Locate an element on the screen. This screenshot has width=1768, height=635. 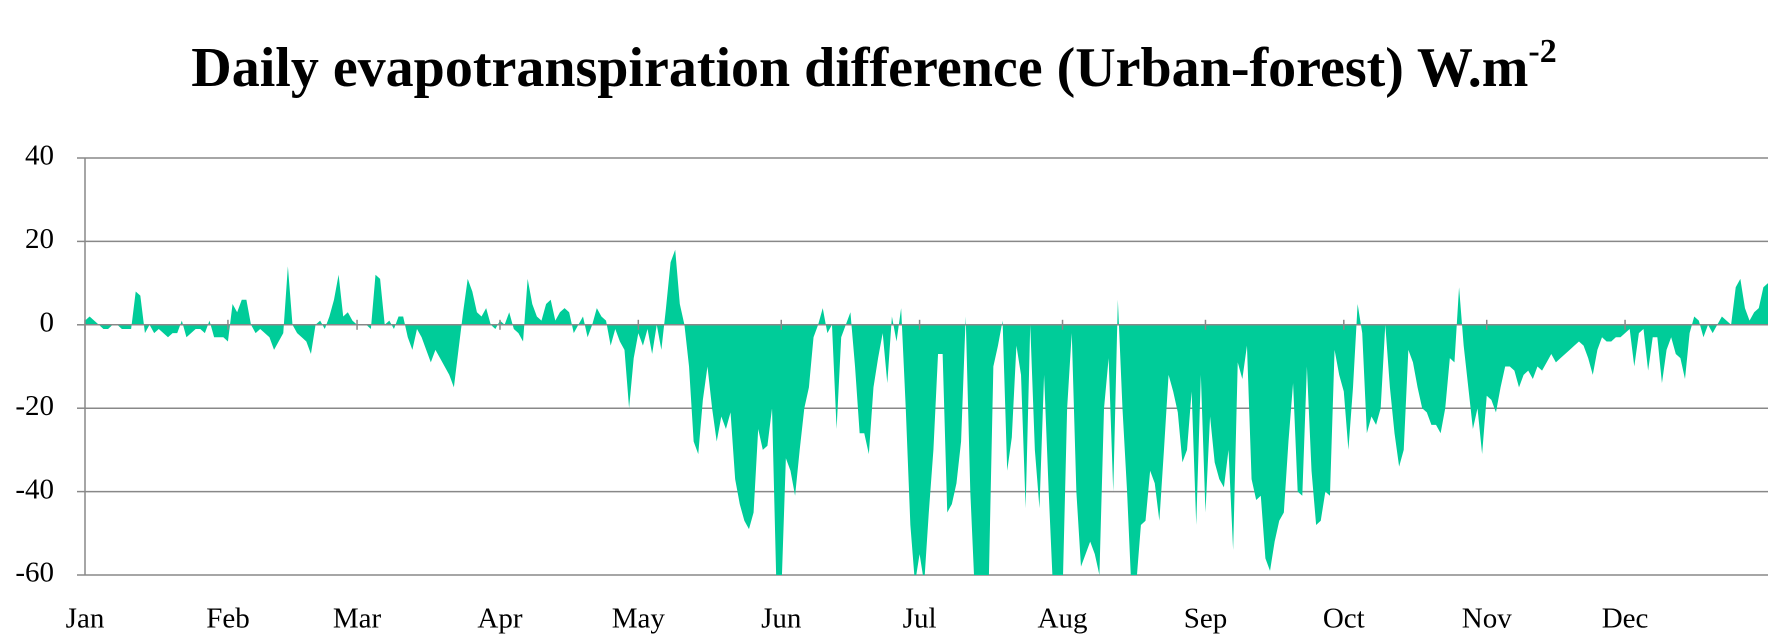
x-tick-label: May is located at coordinates (639, 619).